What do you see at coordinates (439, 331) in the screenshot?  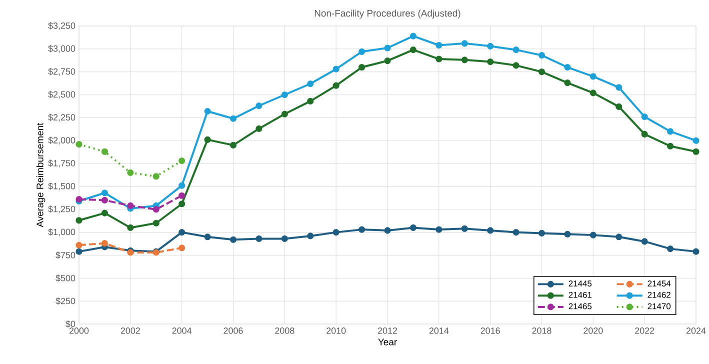 I see `x-tick-label: 2014` at bounding box center [439, 331].